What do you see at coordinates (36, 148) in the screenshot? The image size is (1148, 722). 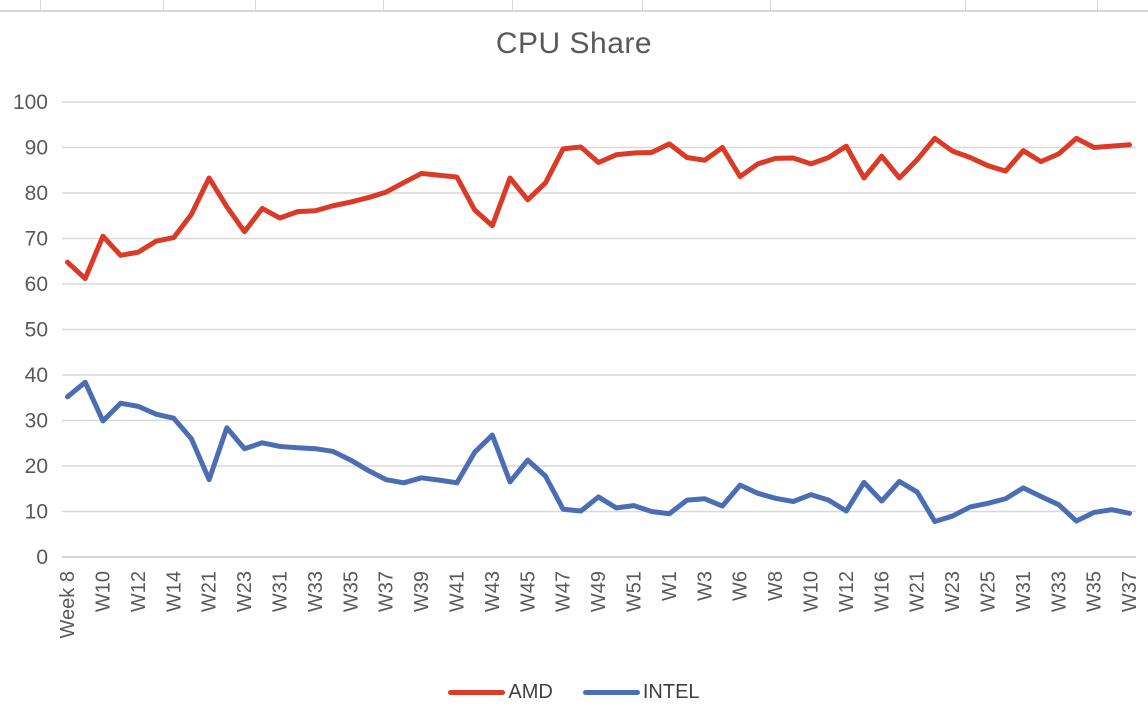 I see `y-axis-tick-label: 90` at bounding box center [36, 148].